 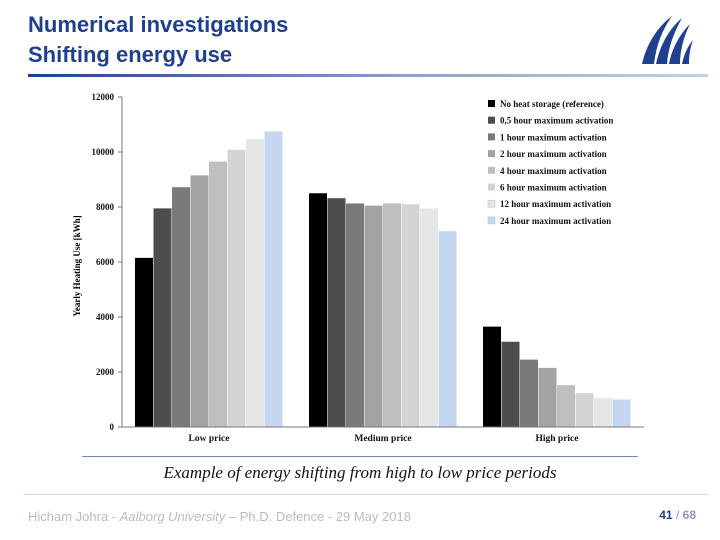 What do you see at coordinates (130, 54) in the screenshot?
I see `title-line-2: Shifting energy use` at bounding box center [130, 54].